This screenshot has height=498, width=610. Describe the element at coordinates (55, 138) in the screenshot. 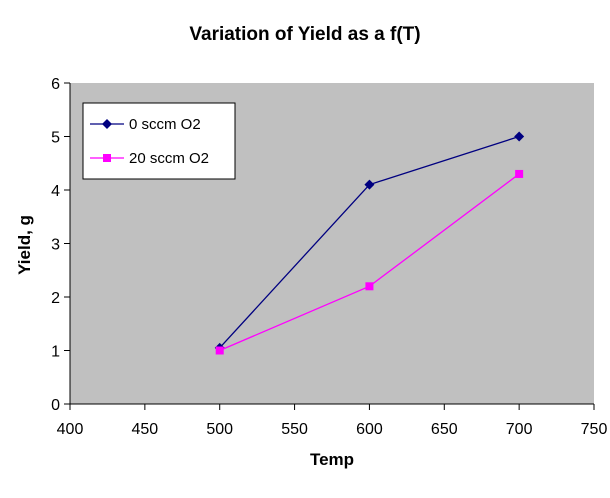

I see `y-tick-label: 5` at that location.